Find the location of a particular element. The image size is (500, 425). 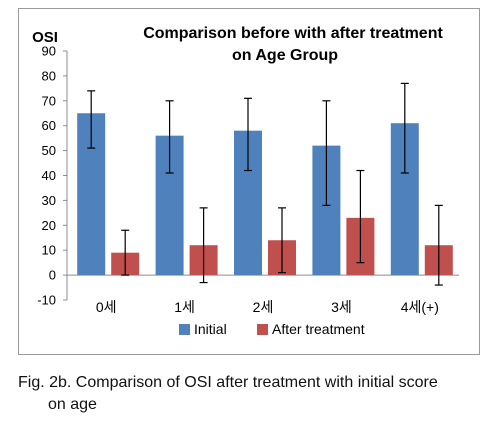

x-tick-label: 2세 is located at coordinates (263, 307).